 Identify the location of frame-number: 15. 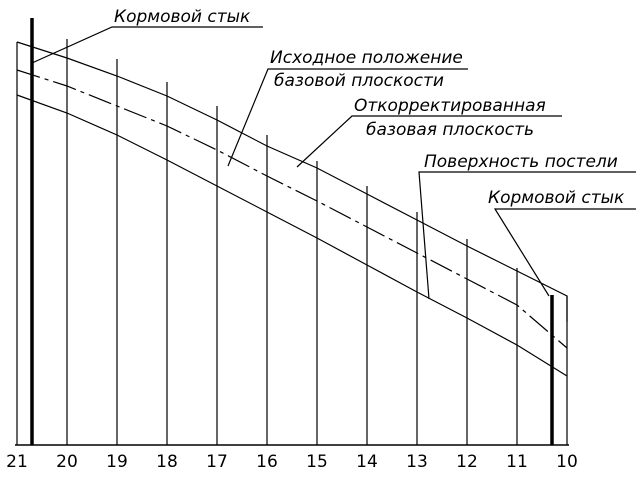
(317, 462).